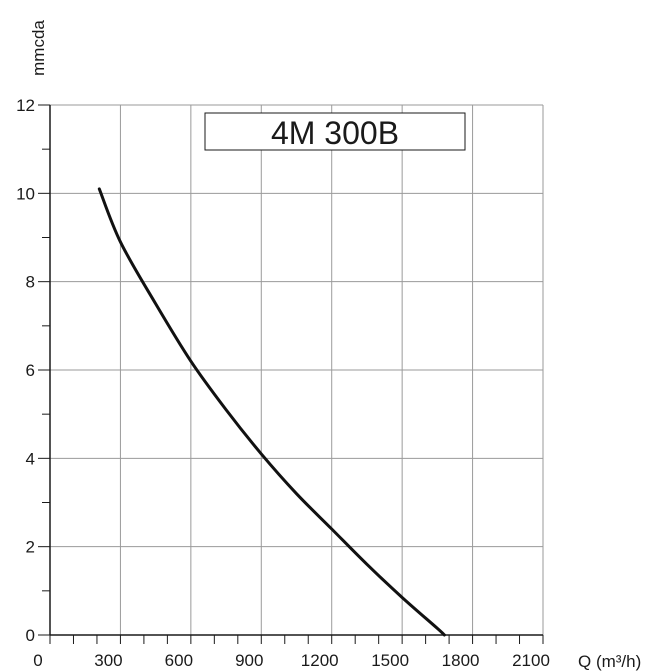 Image resolution: width=656 pixels, height=672 pixels. What do you see at coordinates (609, 661) in the screenshot?
I see `x-axis-label: Q (m³/h)` at bounding box center [609, 661].